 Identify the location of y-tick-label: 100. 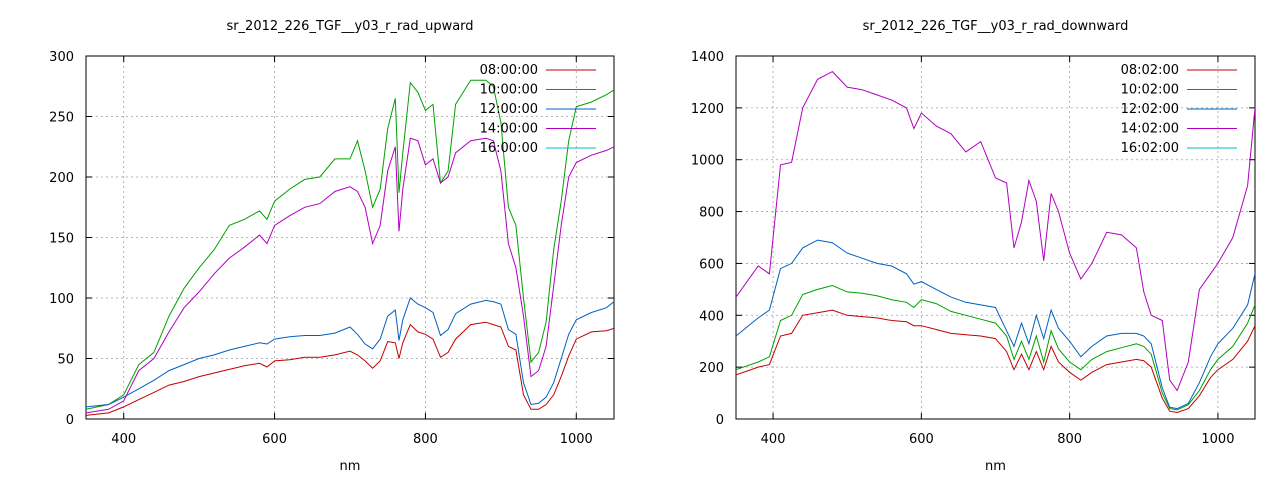
(61, 299).